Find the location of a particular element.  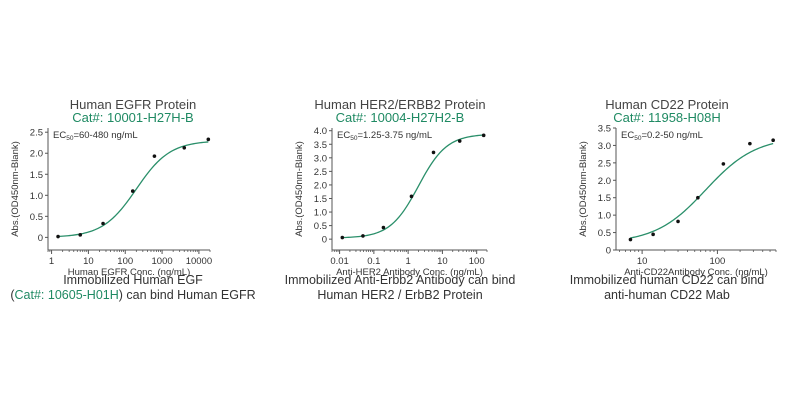

x-axis-label: Anti-CD22Antibody Conc. (ng/mL) is located at coordinates (696, 272).